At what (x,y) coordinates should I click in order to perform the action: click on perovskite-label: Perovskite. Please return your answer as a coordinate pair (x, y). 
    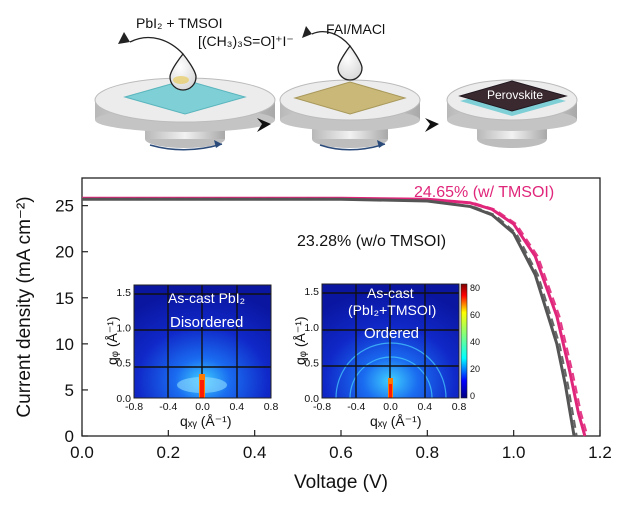
    Looking at the image, I should click on (515, 95).